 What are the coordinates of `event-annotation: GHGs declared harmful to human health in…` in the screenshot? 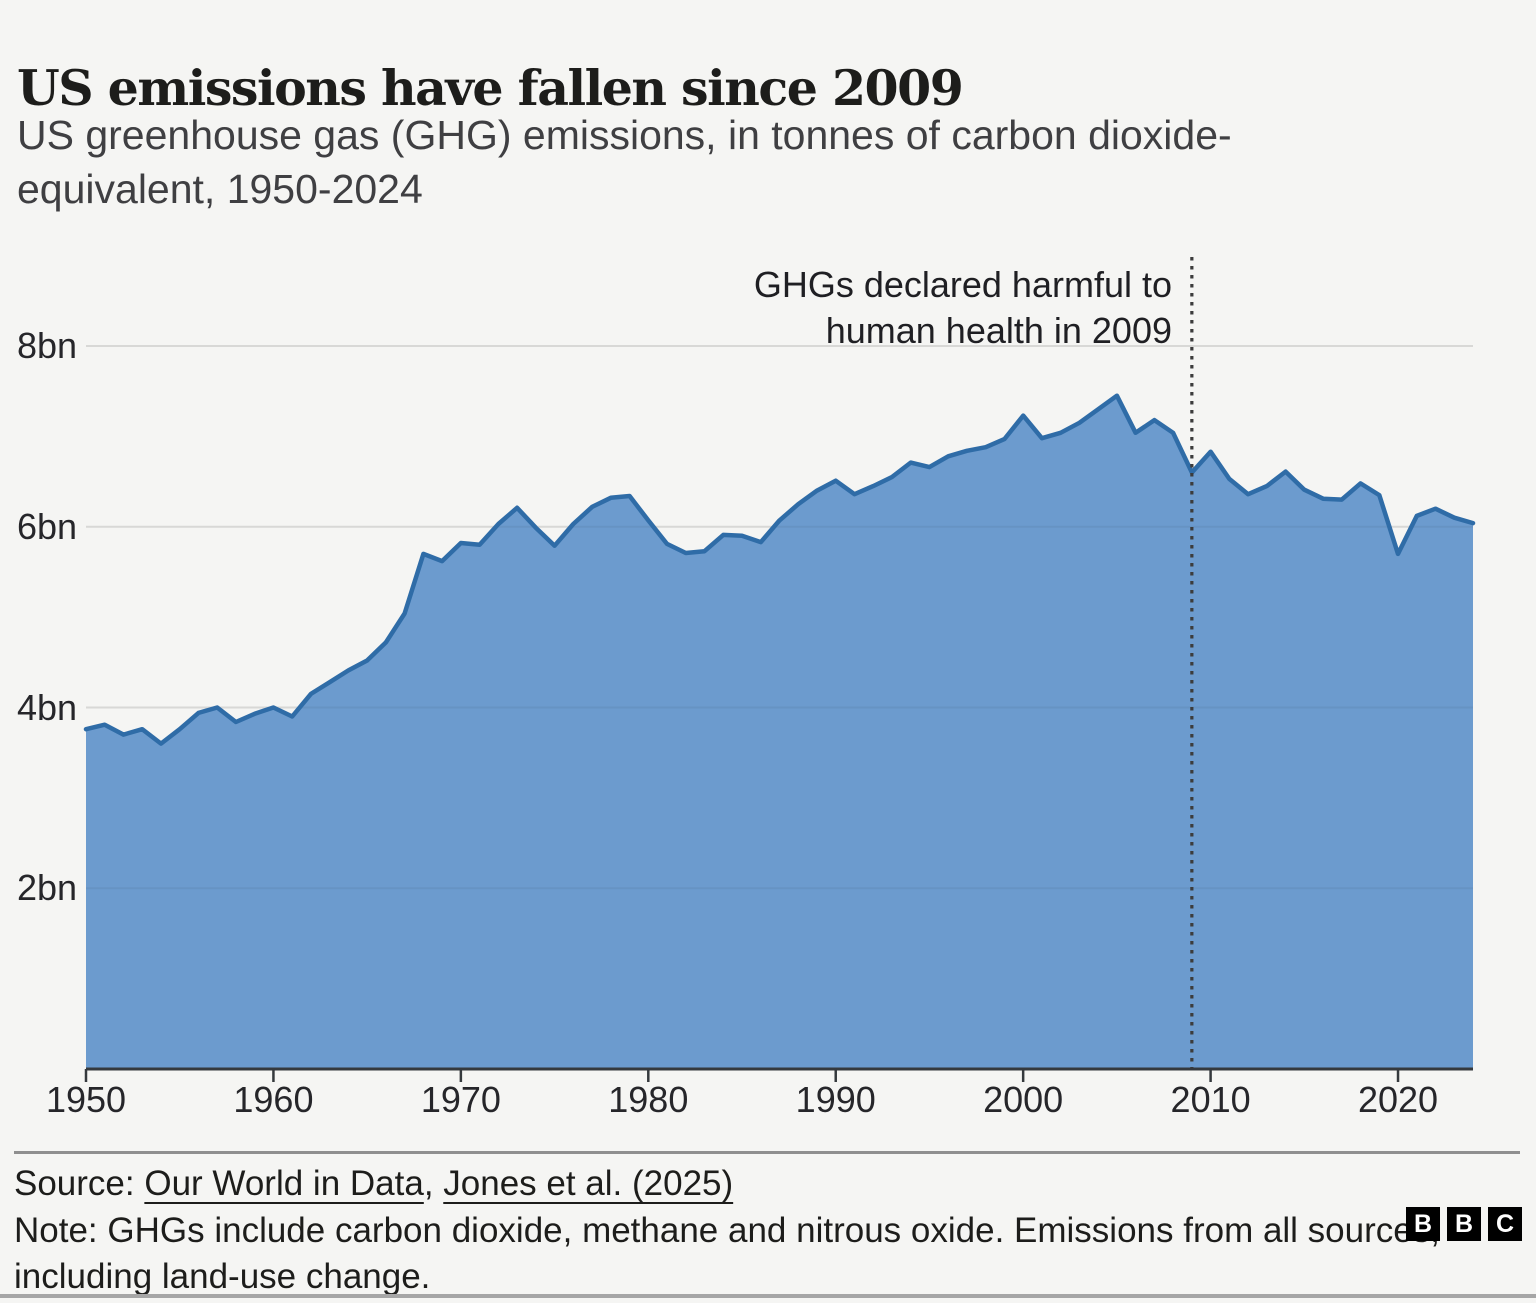 It's located at (963, 308).